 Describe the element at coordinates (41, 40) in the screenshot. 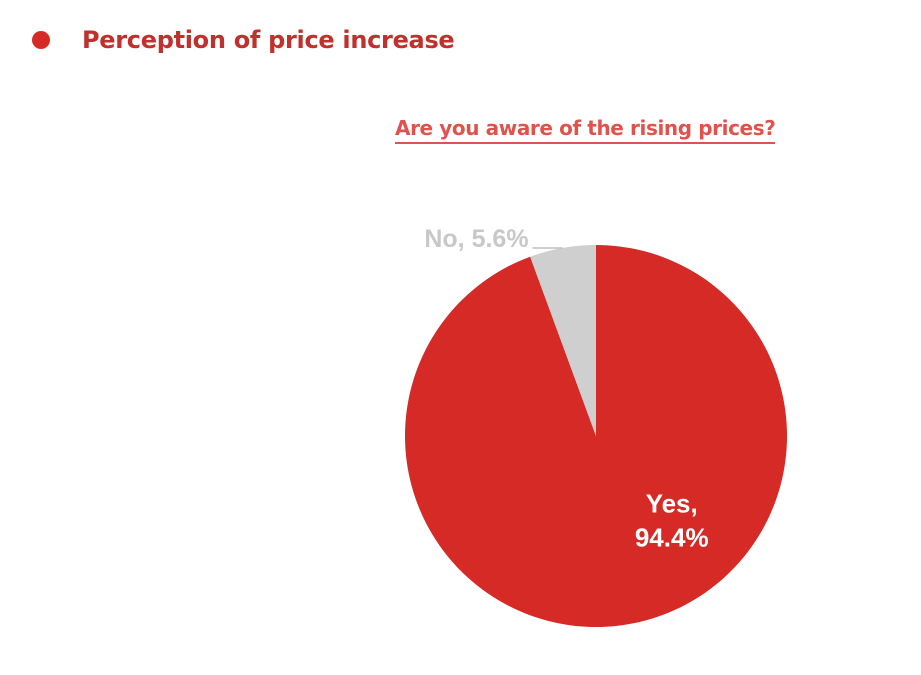

I see `bullet-dot-icon` at that location.